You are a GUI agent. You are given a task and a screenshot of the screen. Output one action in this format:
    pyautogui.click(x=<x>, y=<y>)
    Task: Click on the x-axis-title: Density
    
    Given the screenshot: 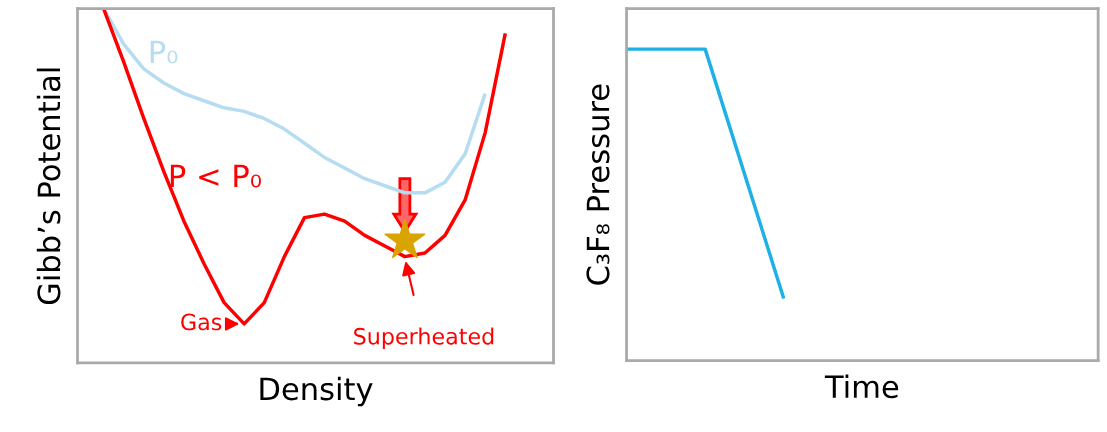 What is the action you would take?
    pyautogui.click(x=316, y=391)
    